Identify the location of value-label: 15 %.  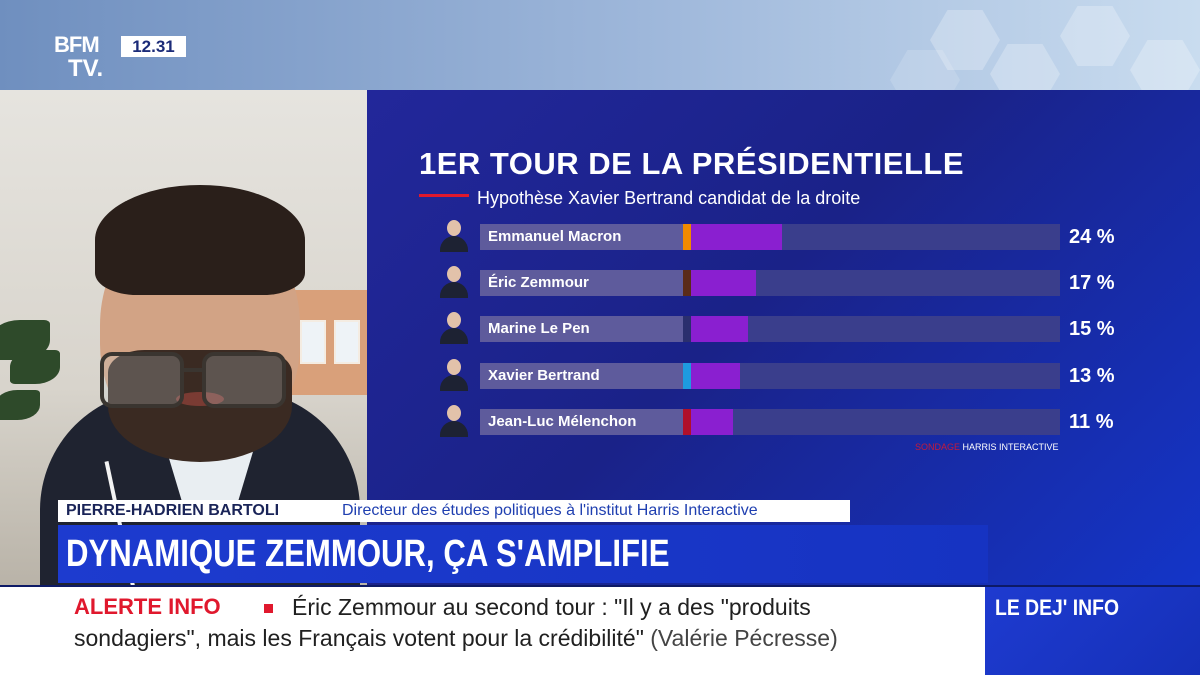
(1092, 329).